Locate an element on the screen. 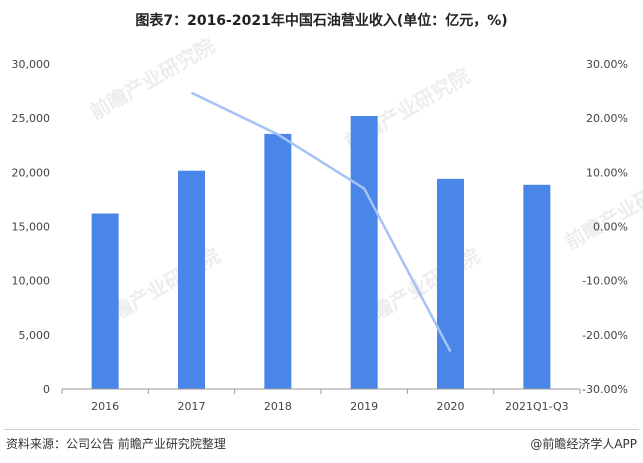  x-category-label: 2019 is located at coordinates (364, 406).